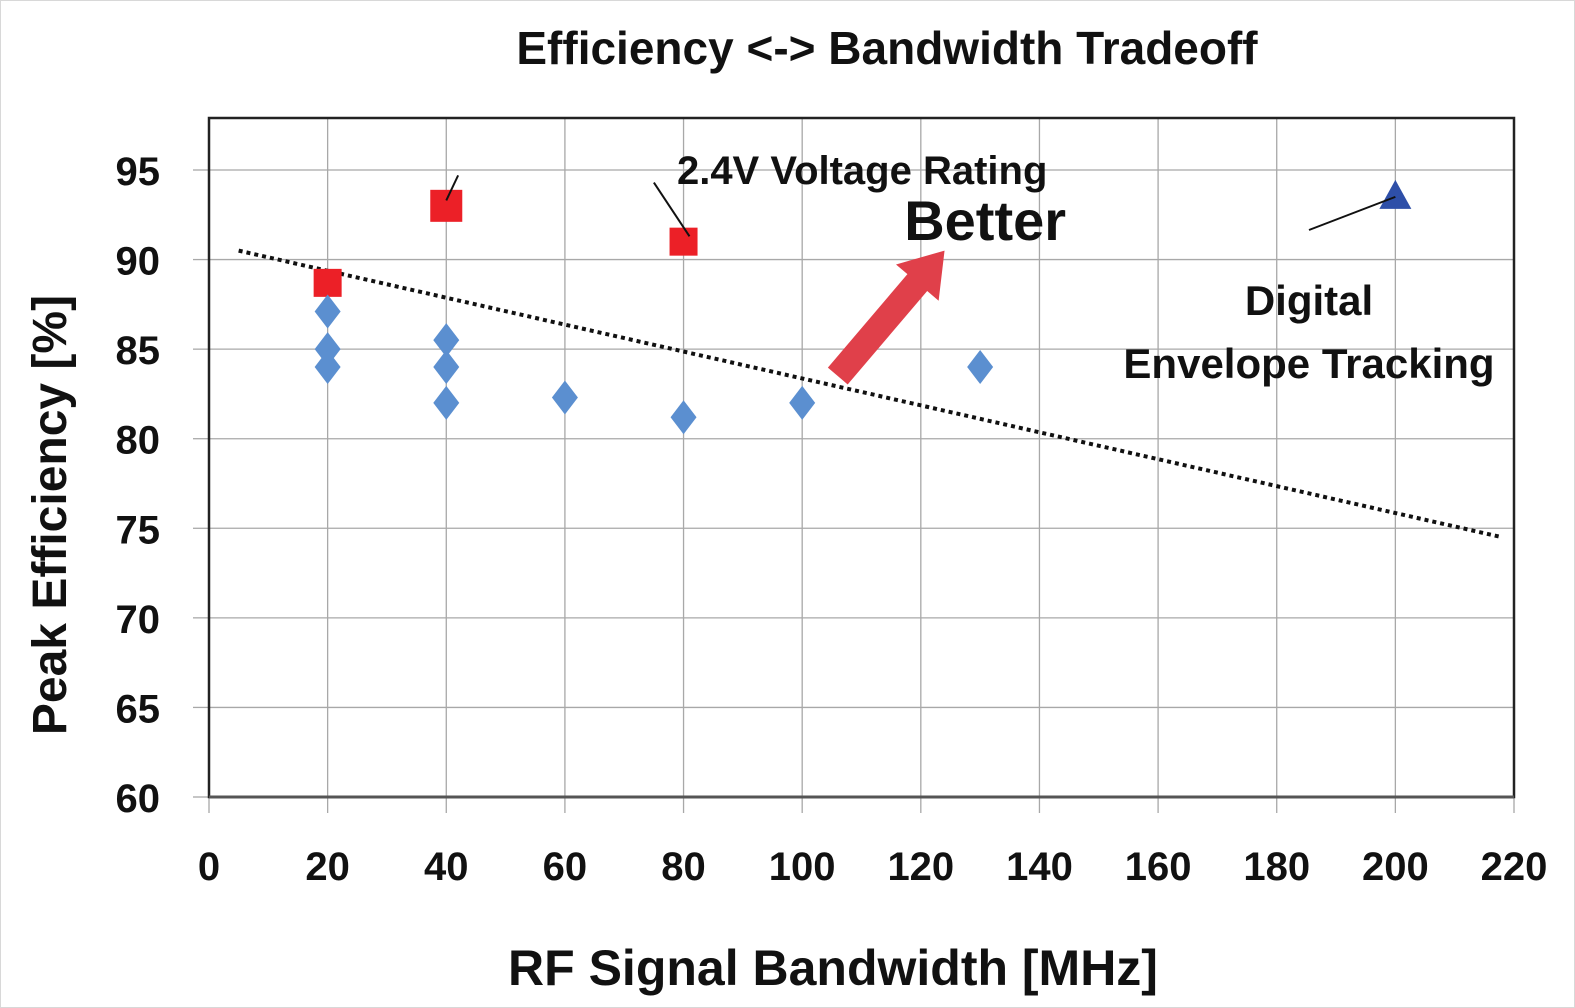 This screenshot has width=1575, height=1008. I want to click on x-tick-label: 80, so click(683, 867).